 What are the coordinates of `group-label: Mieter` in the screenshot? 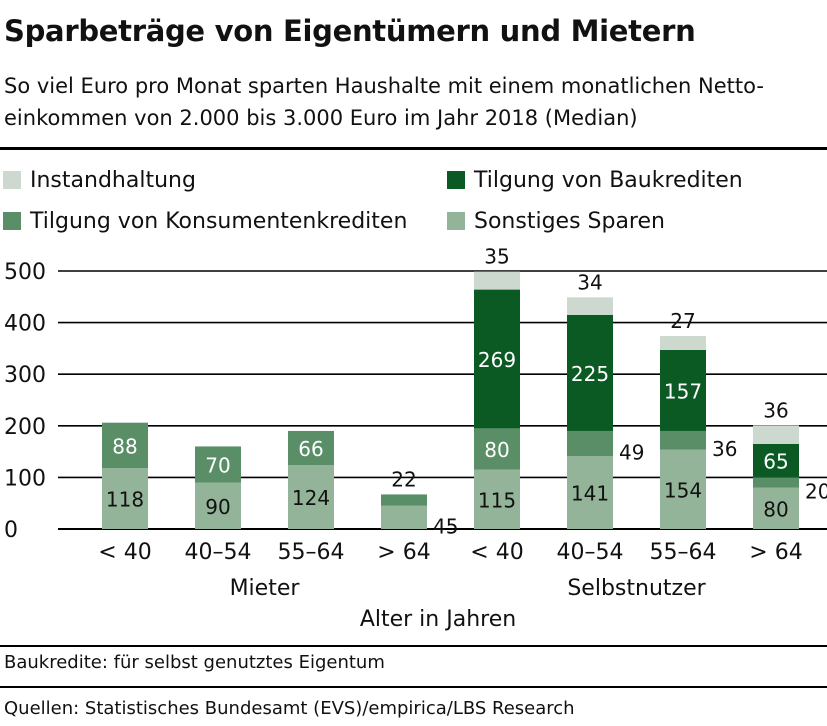 It's located at (265, 588).